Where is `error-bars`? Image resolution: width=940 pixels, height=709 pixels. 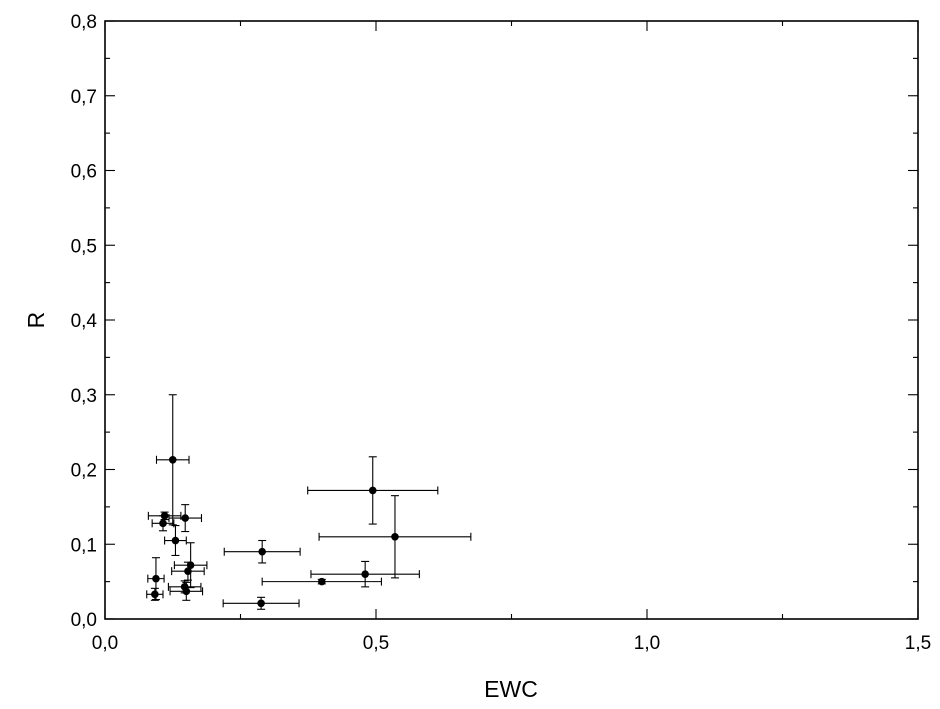 error-bars is located at coordinates (309, 502).